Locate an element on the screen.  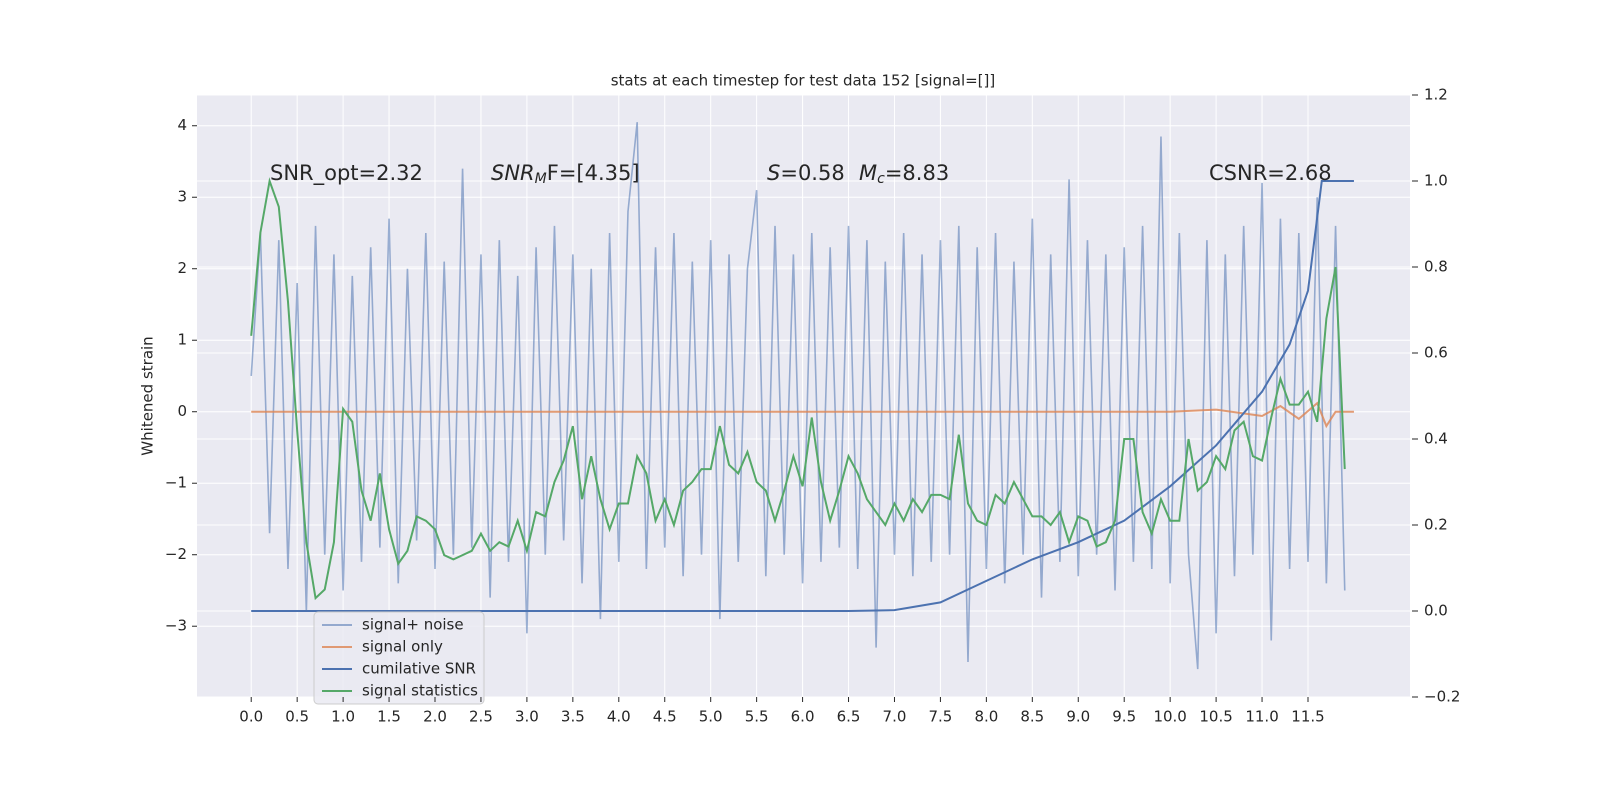
x-tick-label: 0.0 is located at coordinates (251, 717).